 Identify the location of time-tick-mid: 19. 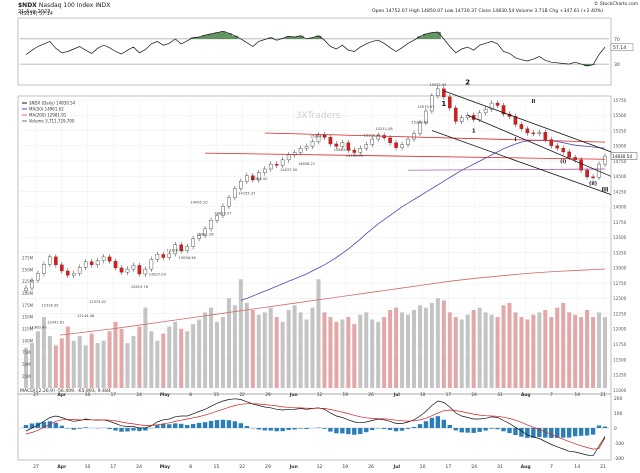
(346, 395).